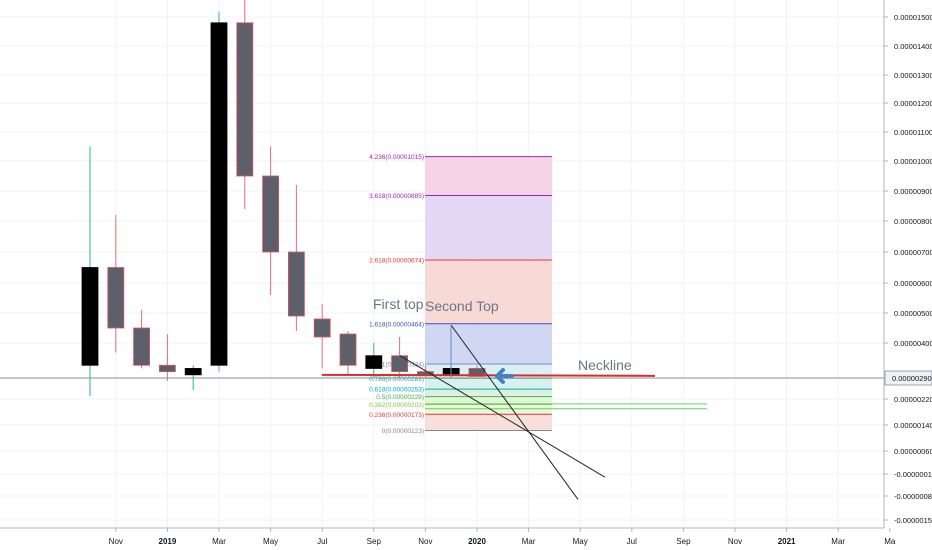  What do you see at coordinates (913, 496) in the screenshot?
I see `y-tick-label-16: -0.00000080` at bounding box center [913, 496].